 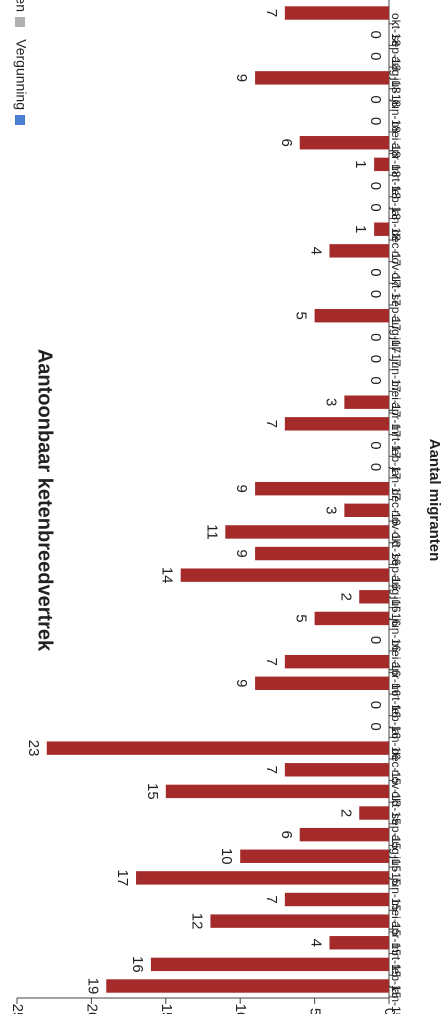 I want to click on x-tick-label: sep-17, so click(x=396, y=312).